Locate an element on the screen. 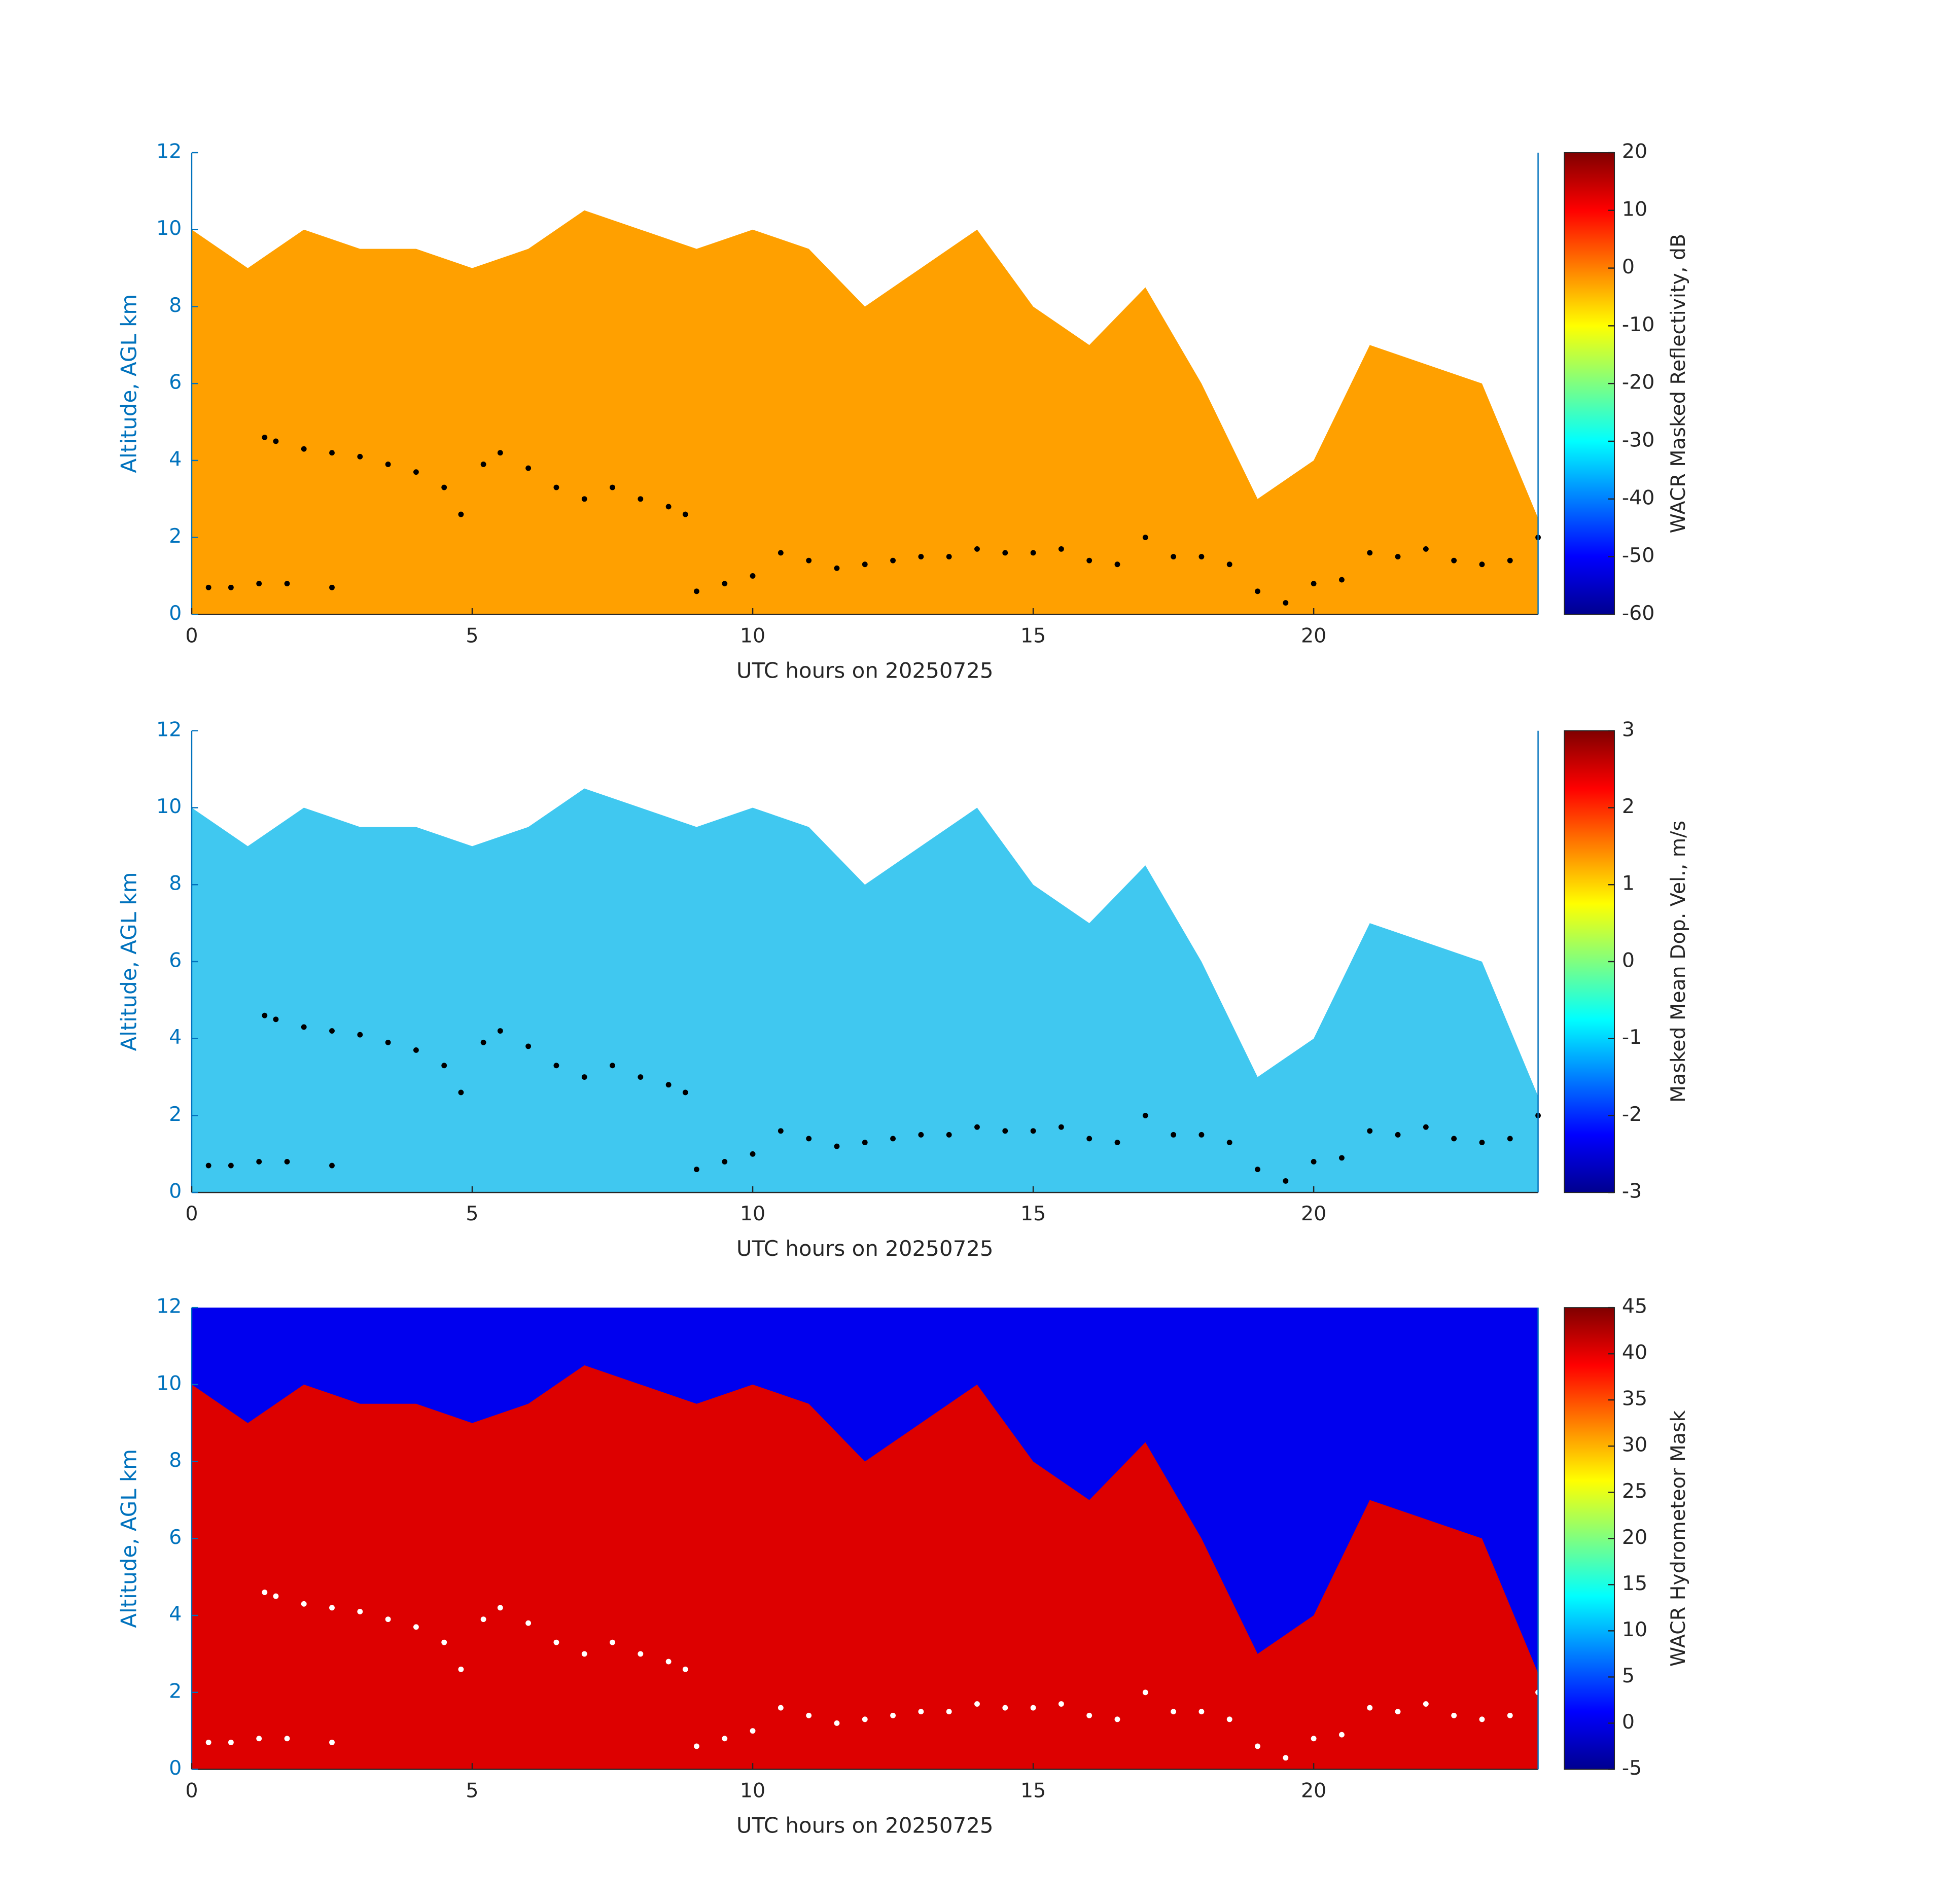 The height and width of the screenshot is (1904, 1940). y-tick-label: 10 is located at coordinates (169, 1383).